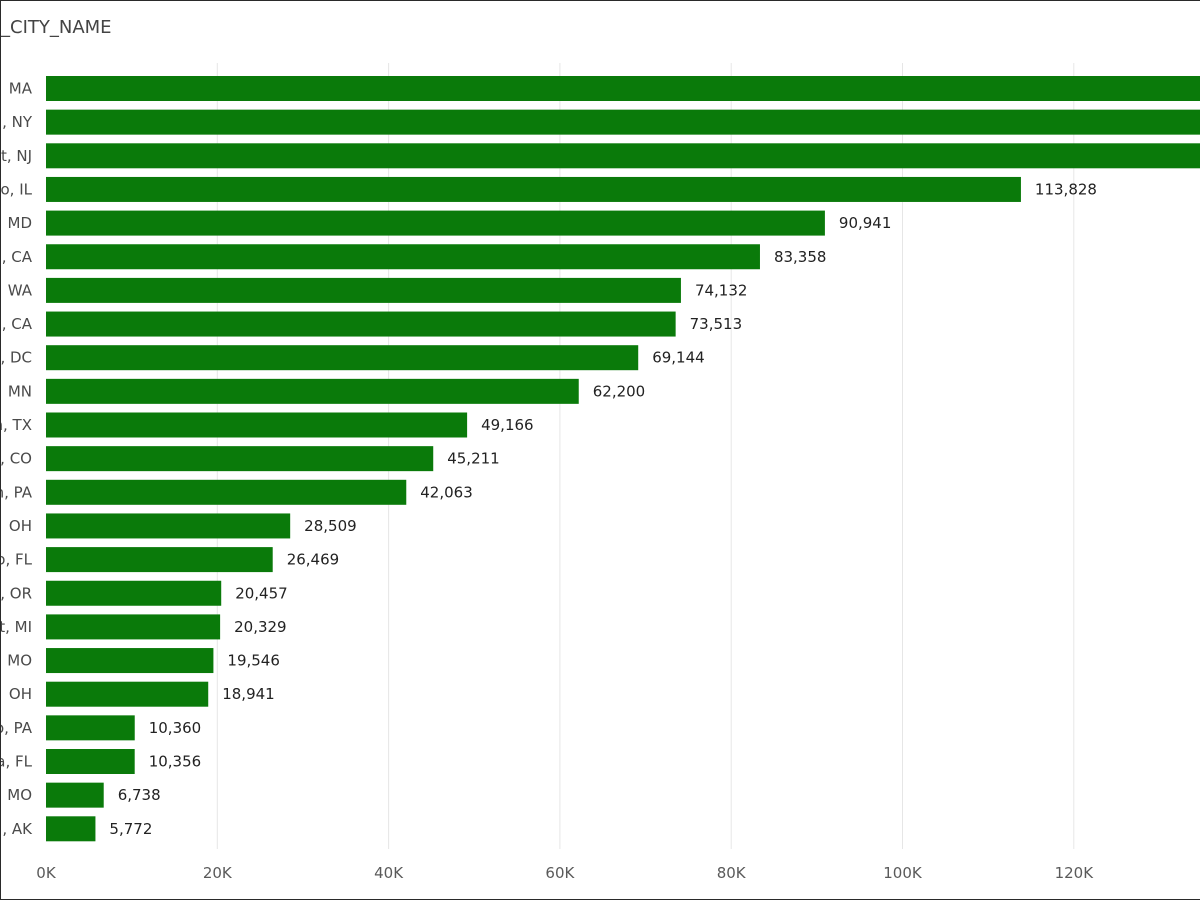  I want to click on chart-title: _CITY_NAME, so click(56, 27).